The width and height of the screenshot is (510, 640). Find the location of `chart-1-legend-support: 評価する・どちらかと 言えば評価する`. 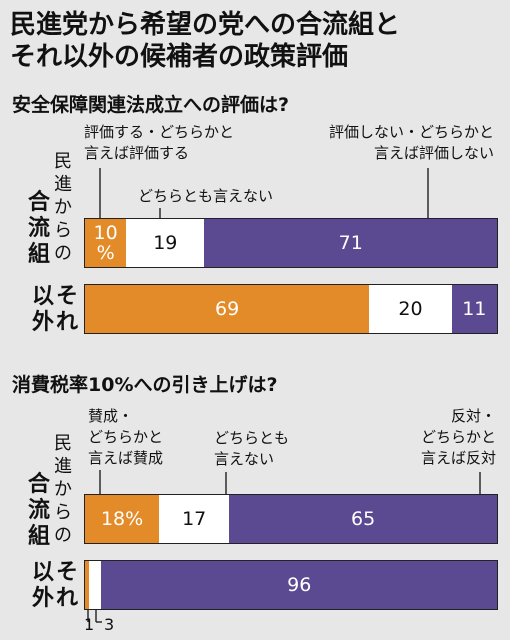

chart-1-legend-support: 評価する・どちらかと 言えば評価する is located at coordinates (159, 143).